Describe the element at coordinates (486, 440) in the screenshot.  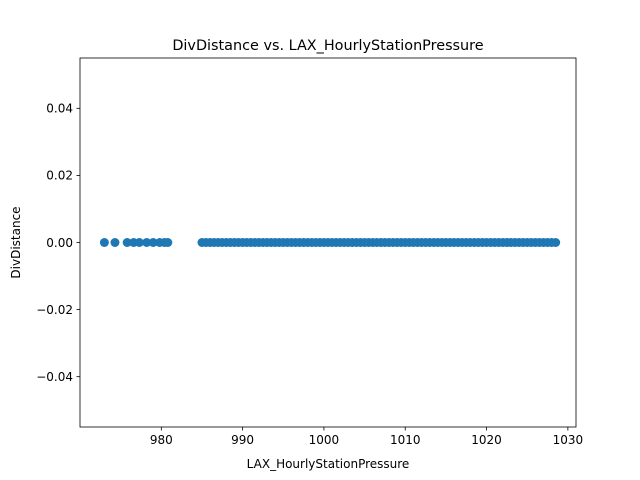
I see `x-tick-label: 1020` at that location.